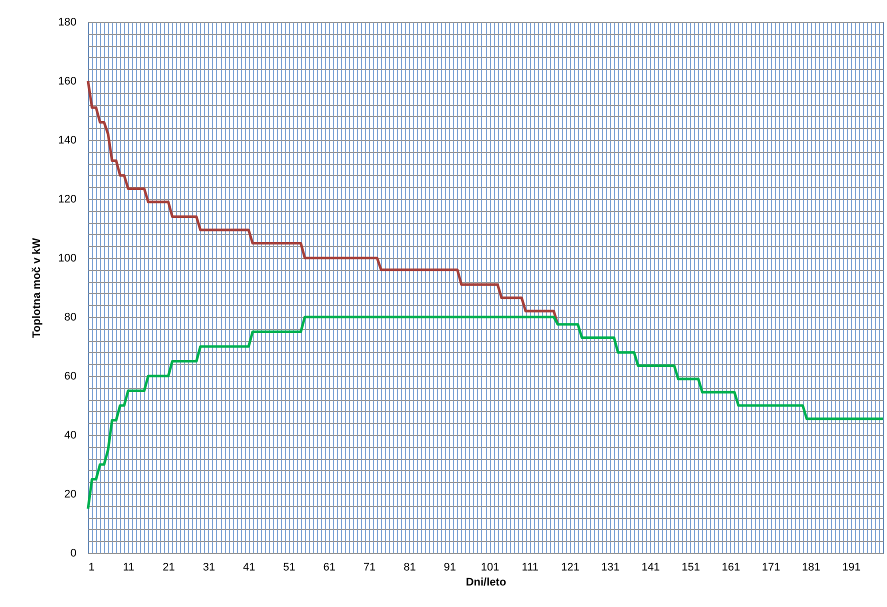 The height and width of the screenshot is (607, 887). I want to click on x-tick-label: 171, so click(771, 568).